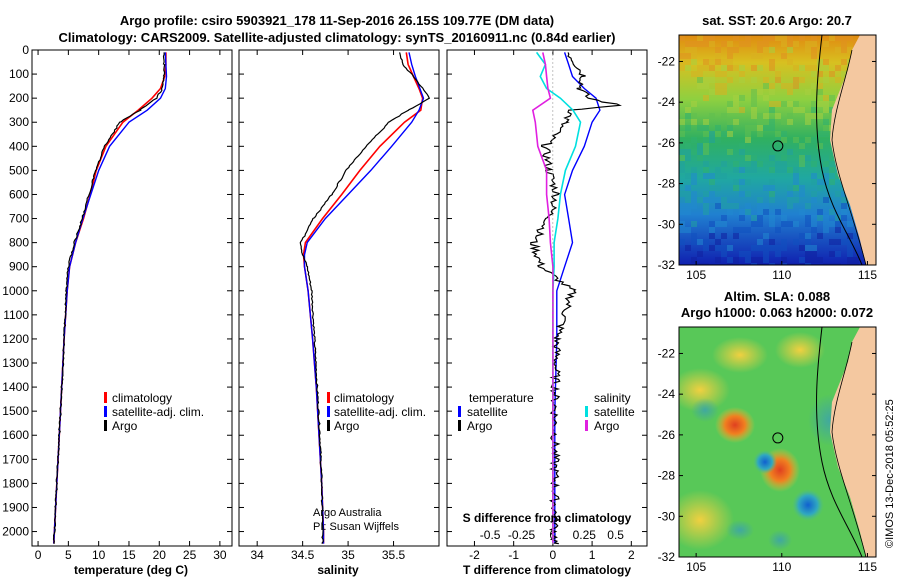 This screenshot has height=580, width=900. Describe the element at coordinates (394, 555) in the screenshot. I see `x-tick-label: 35.5` at that location.